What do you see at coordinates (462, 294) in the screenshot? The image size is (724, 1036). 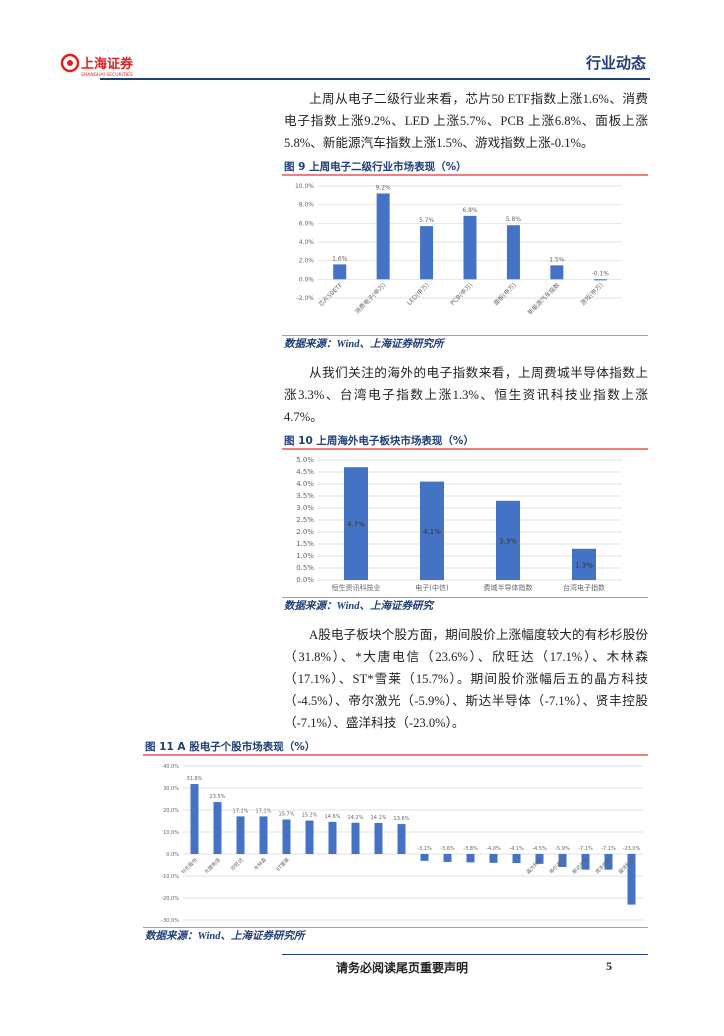 I see `x-tick-label: PCB(申万)` at bounding box center [462, 294].